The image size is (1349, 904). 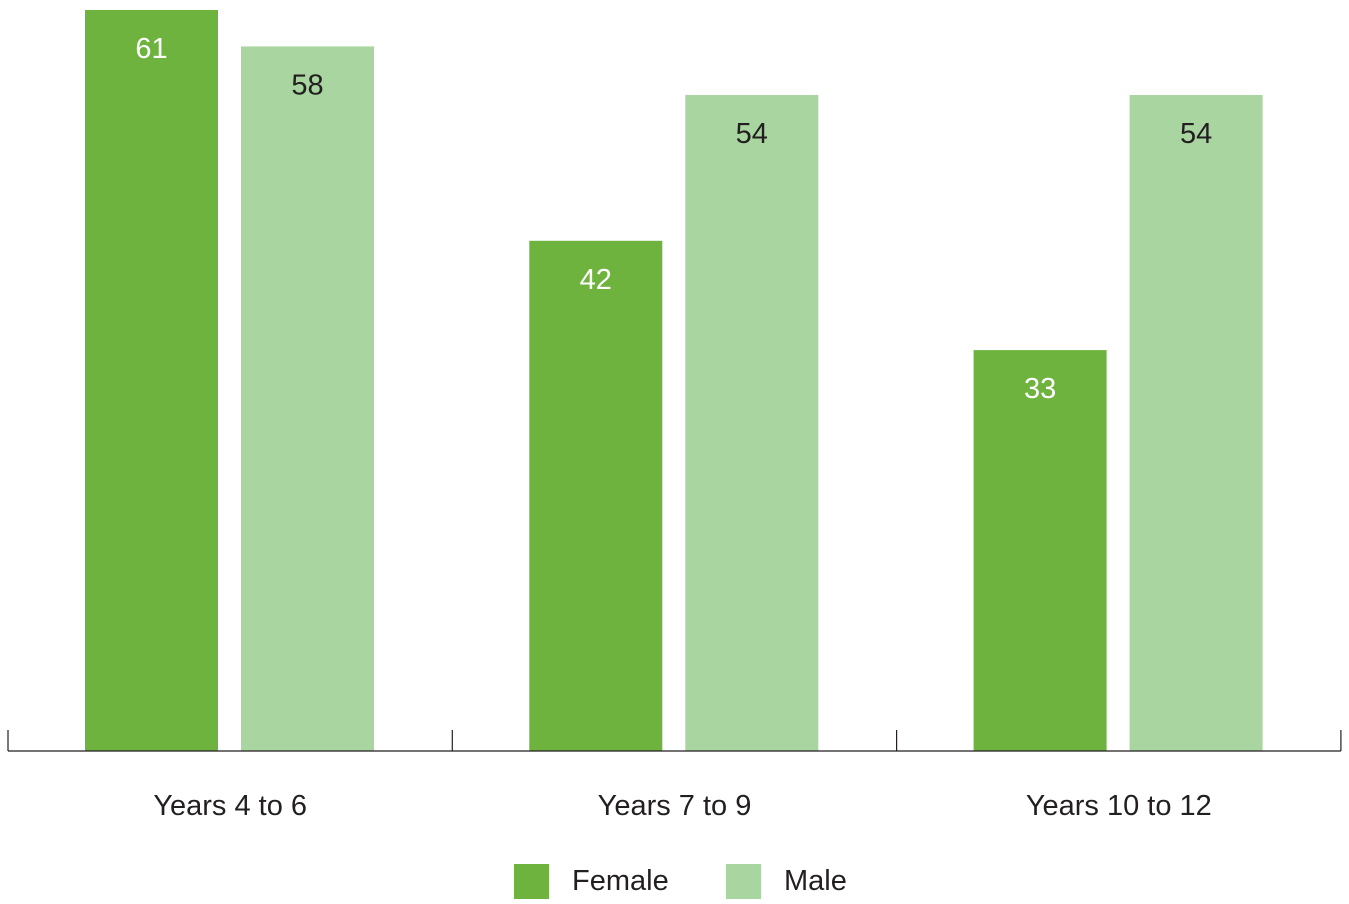 I want to click on x-axis, so click(x=674, y=741).